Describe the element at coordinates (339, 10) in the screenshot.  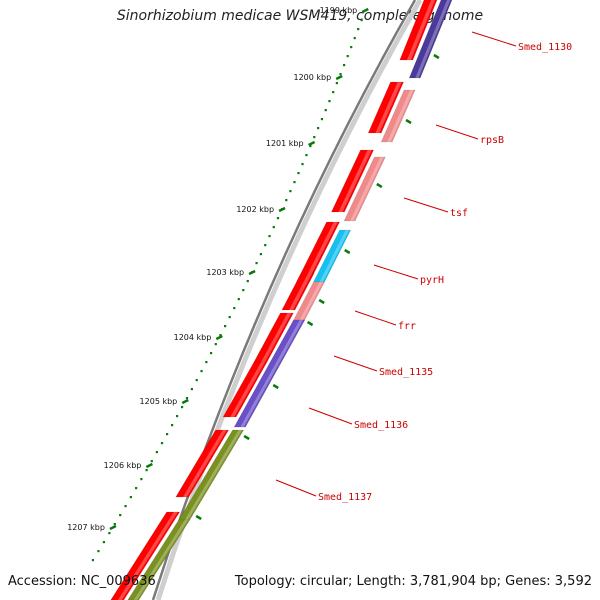
I see `kbp-label: 1199 kbp` at that location.